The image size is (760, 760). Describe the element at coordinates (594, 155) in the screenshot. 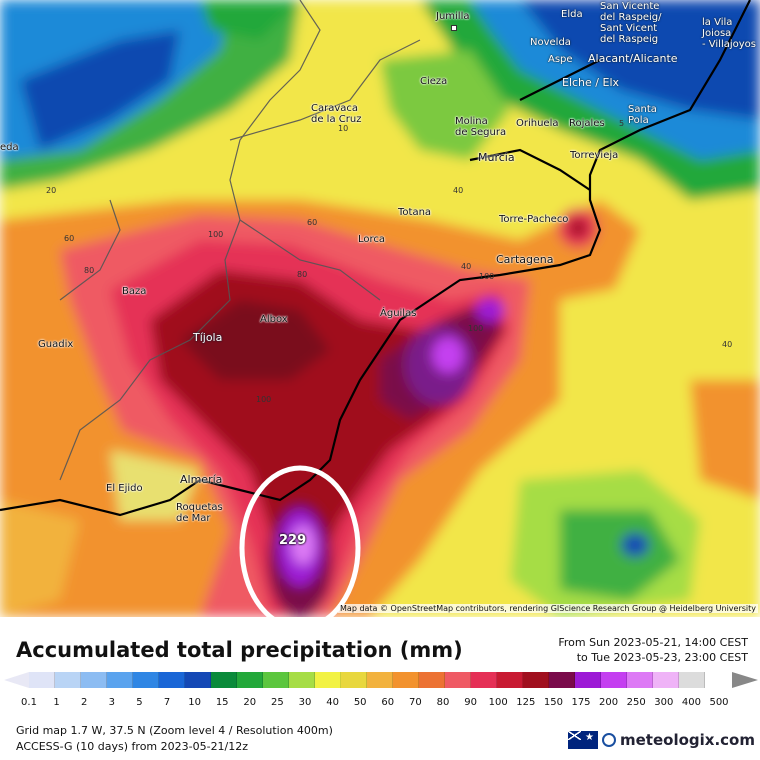

I see `city-label-torrevieja: Torrevieja` at that location.